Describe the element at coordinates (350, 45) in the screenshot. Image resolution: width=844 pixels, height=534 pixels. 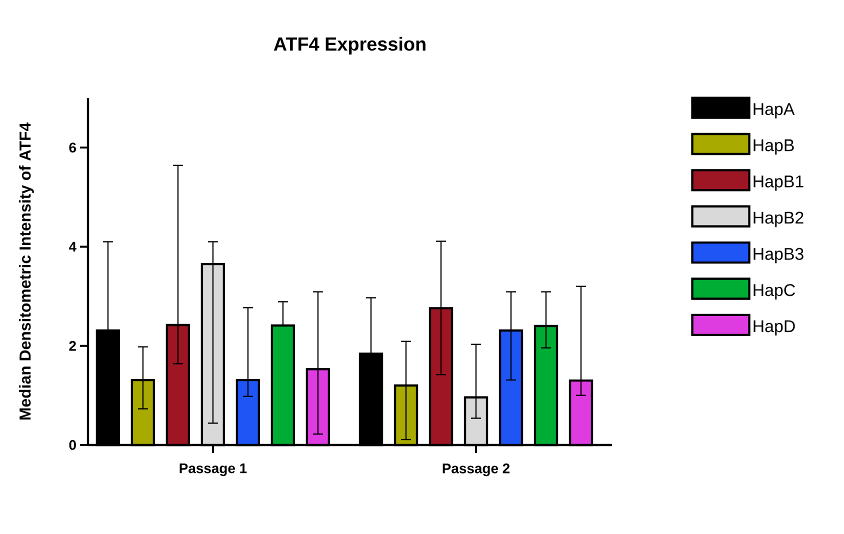
I see `chart-title: ATF4 Expression` at that location.